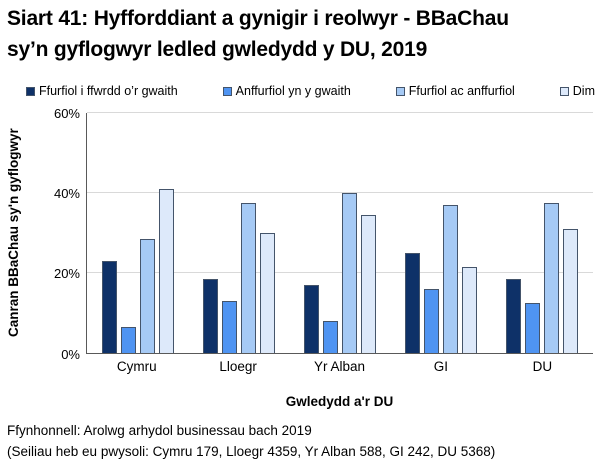  What do you see at coordinates (66, 274) in the screenshot?
I see `y-axis-tick-label: 20%` at bounding box center [66, 274].